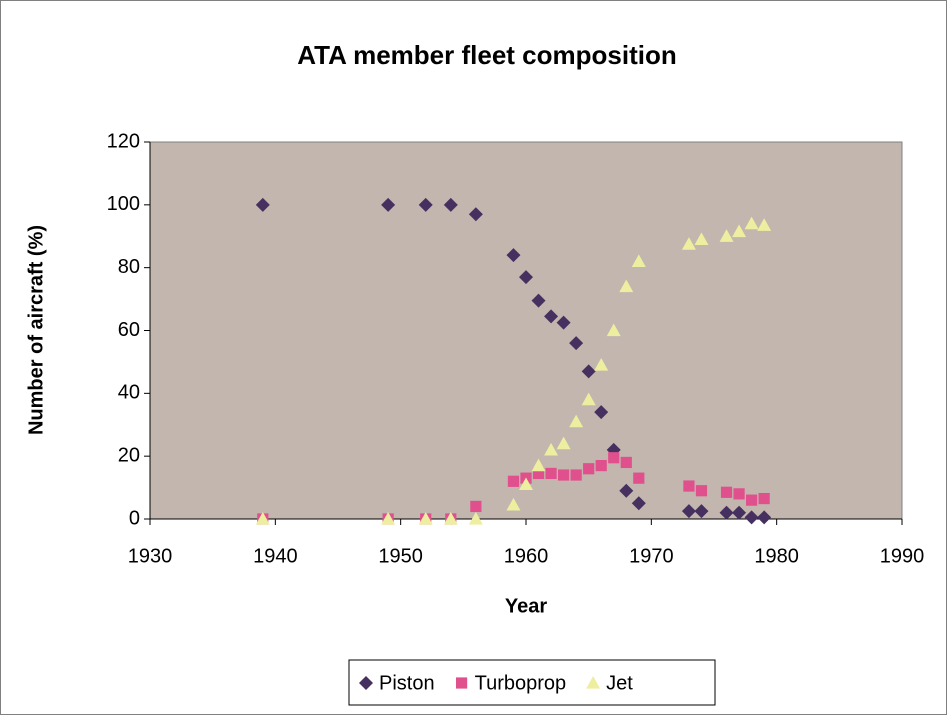 The height and width of the screenshot is (715, 947). Describe the element at coordinates (129, 267) in the screenshot. I see `y-tick-label: 80` at that location.